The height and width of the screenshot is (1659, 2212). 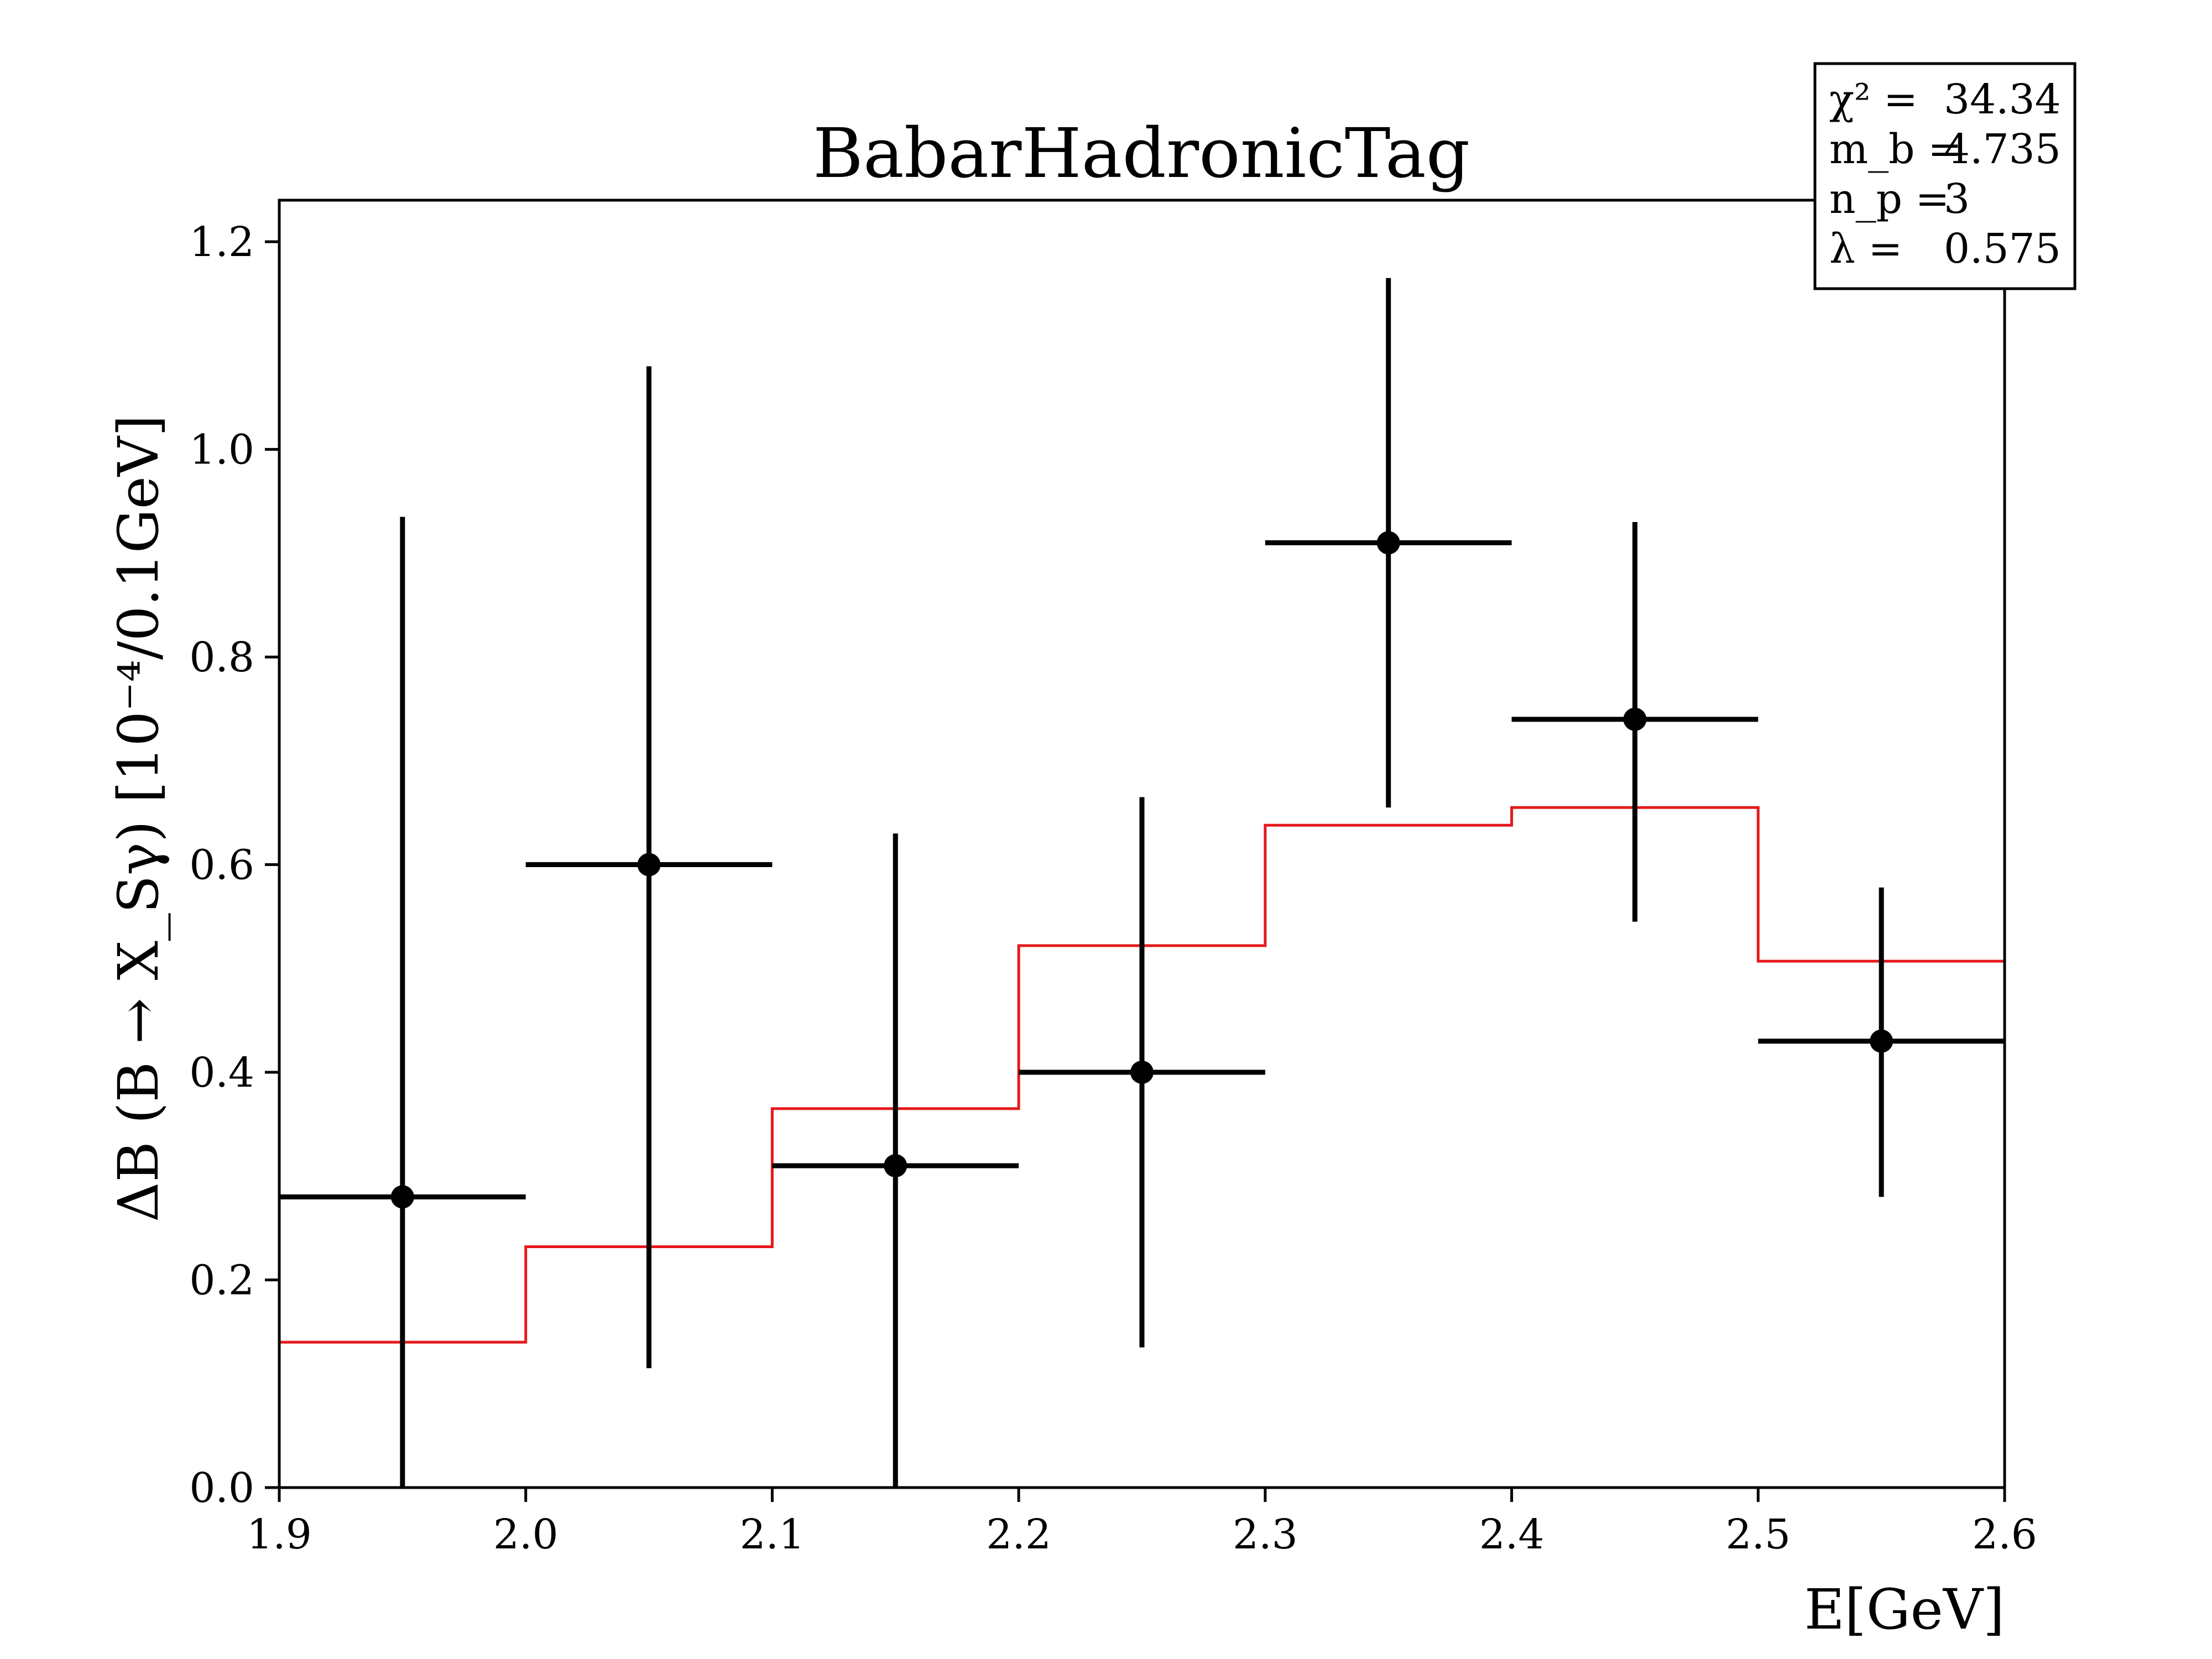 What do you see at coordinates (1866, 249) in the screenshot?
I see `stats-lambda-label: λ =` at bounding box center [1866, 249].